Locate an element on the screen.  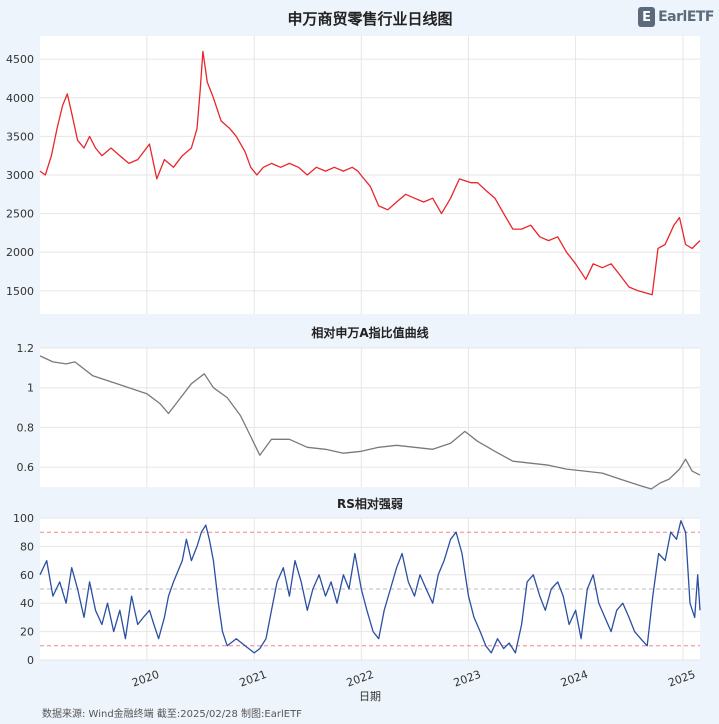
y-tick-label: 3500 is located at coordinates (20, 136).